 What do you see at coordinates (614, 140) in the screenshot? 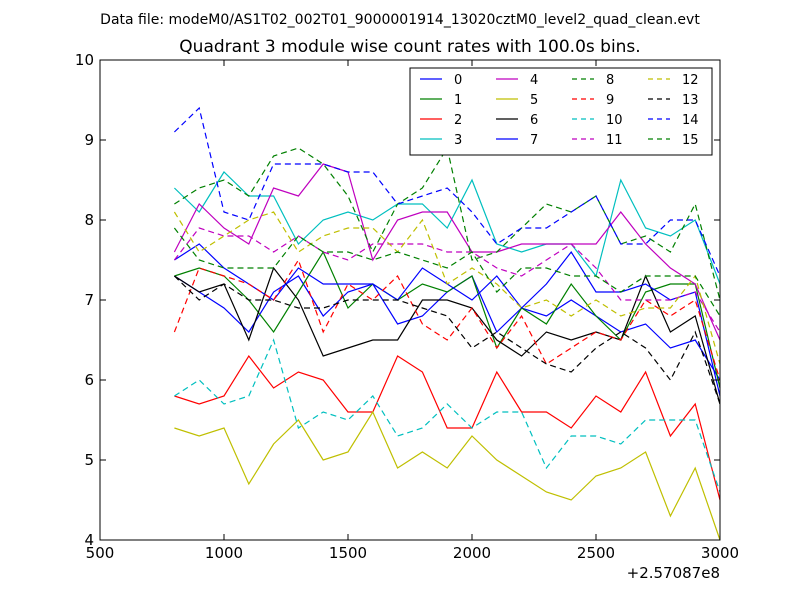
I see `legend-label-11: 11` at bounding box center [614, 140].